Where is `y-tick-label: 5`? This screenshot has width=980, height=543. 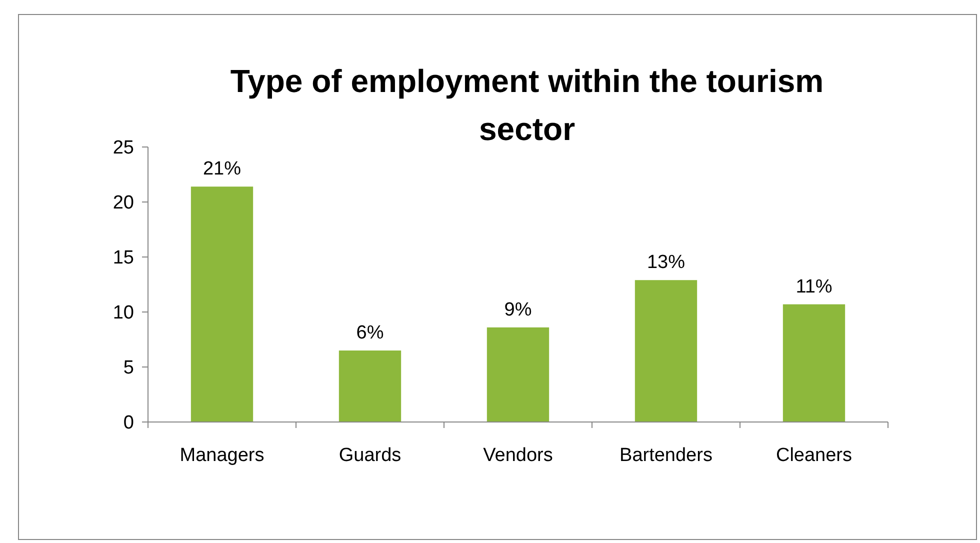
y-tick-label: 5 is located at coordinates (128, 368).